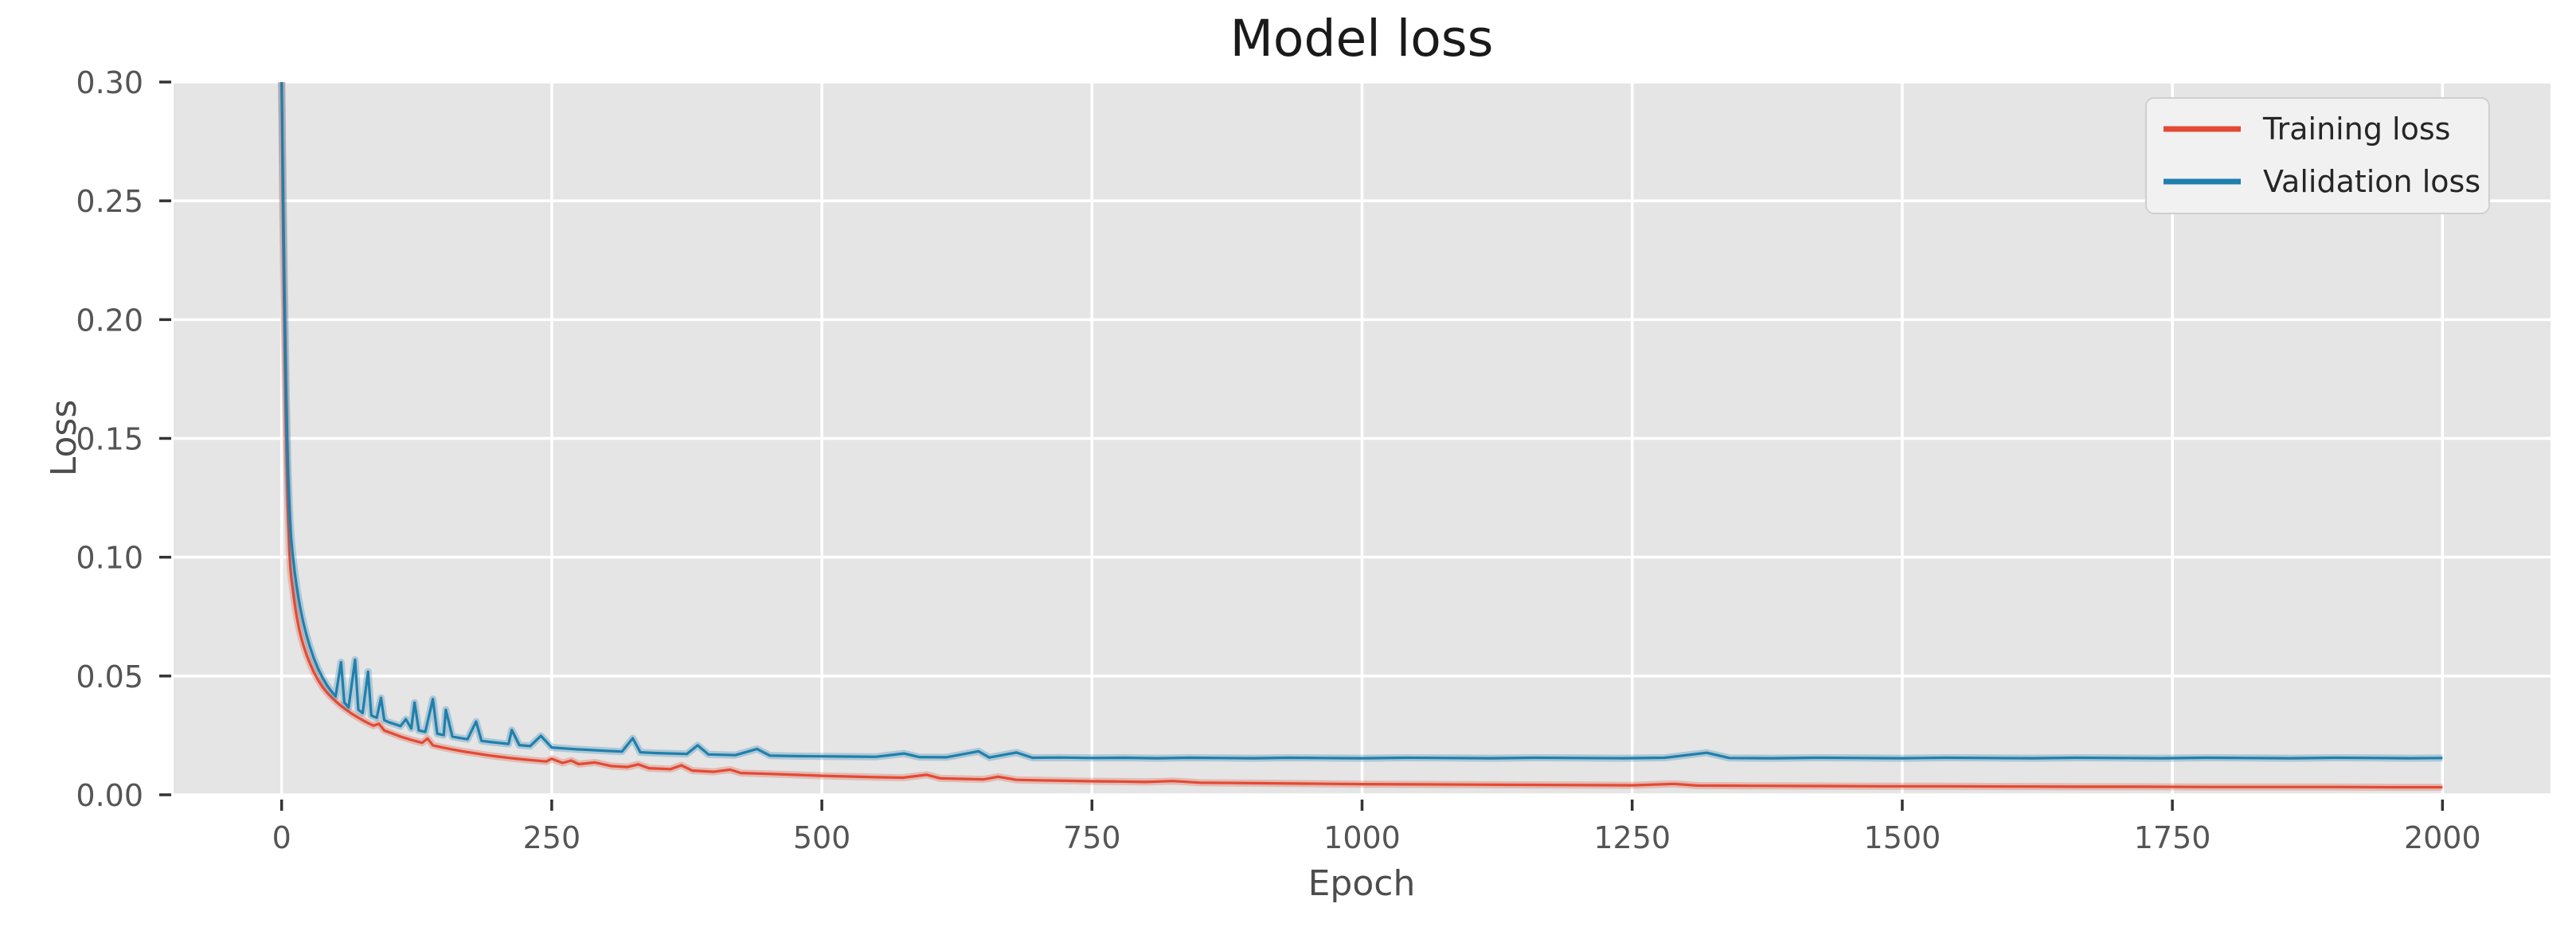 Image resolution: width=2576 pixels, height=927 pixels. I want to click on chart-title: Model loss, so click(1362, 39).